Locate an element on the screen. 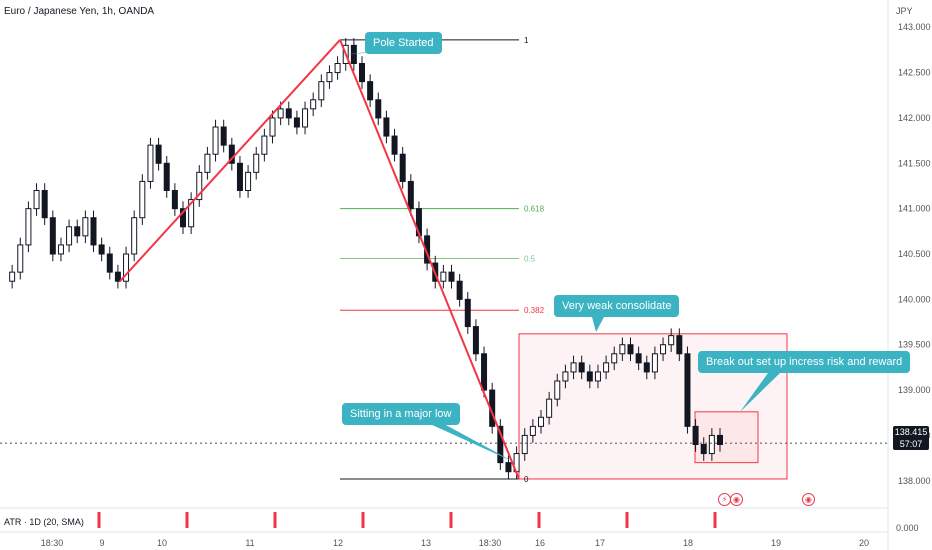  callout-break-out: Break out set up incress risk and reward is located at coordinates (804, 362).